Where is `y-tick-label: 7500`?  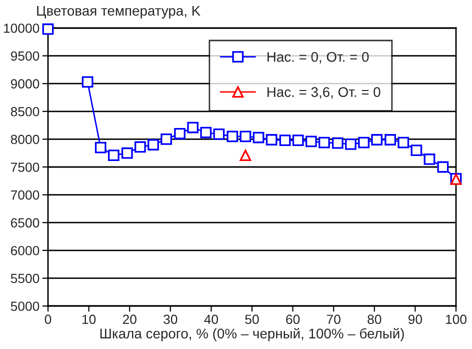
y-tick-label: 7500 is located at coordinates (25, 167).